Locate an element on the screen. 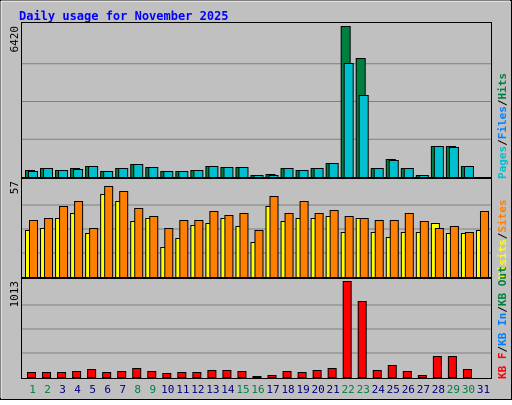  x-tick-label: 30 is located at coordinates (468, 389).